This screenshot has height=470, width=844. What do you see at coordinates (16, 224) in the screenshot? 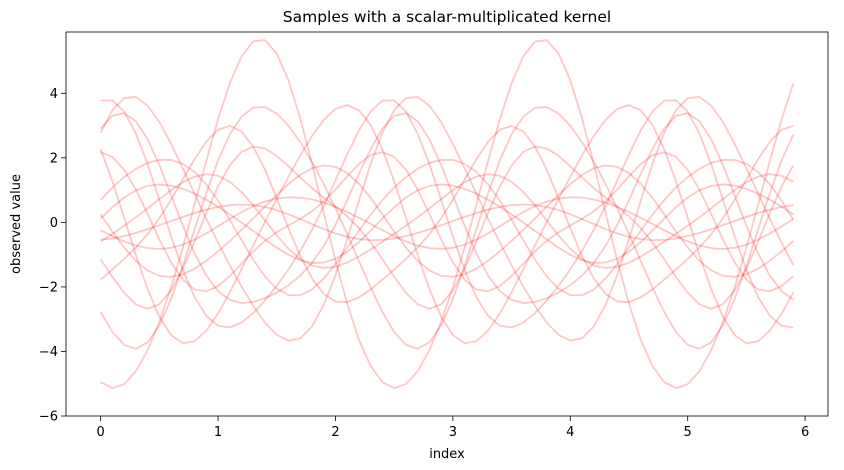
I see `y-axis-label: observed value` at bounding box center [16, 224].